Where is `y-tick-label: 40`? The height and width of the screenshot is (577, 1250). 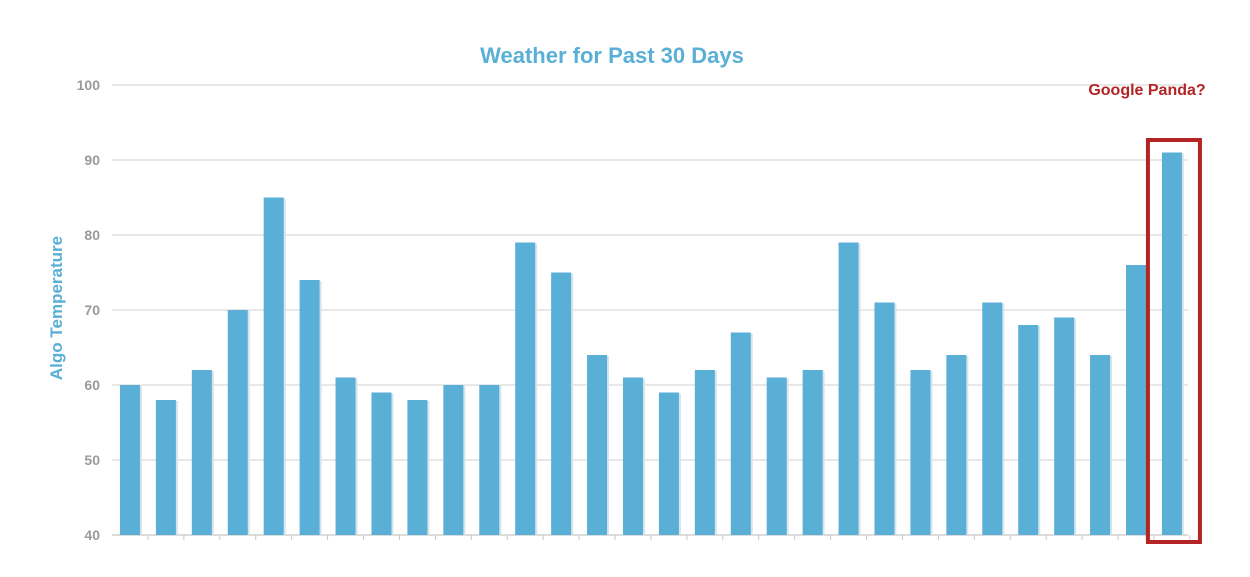 y-tick-label: 40 is located at coordinates (92, 535).